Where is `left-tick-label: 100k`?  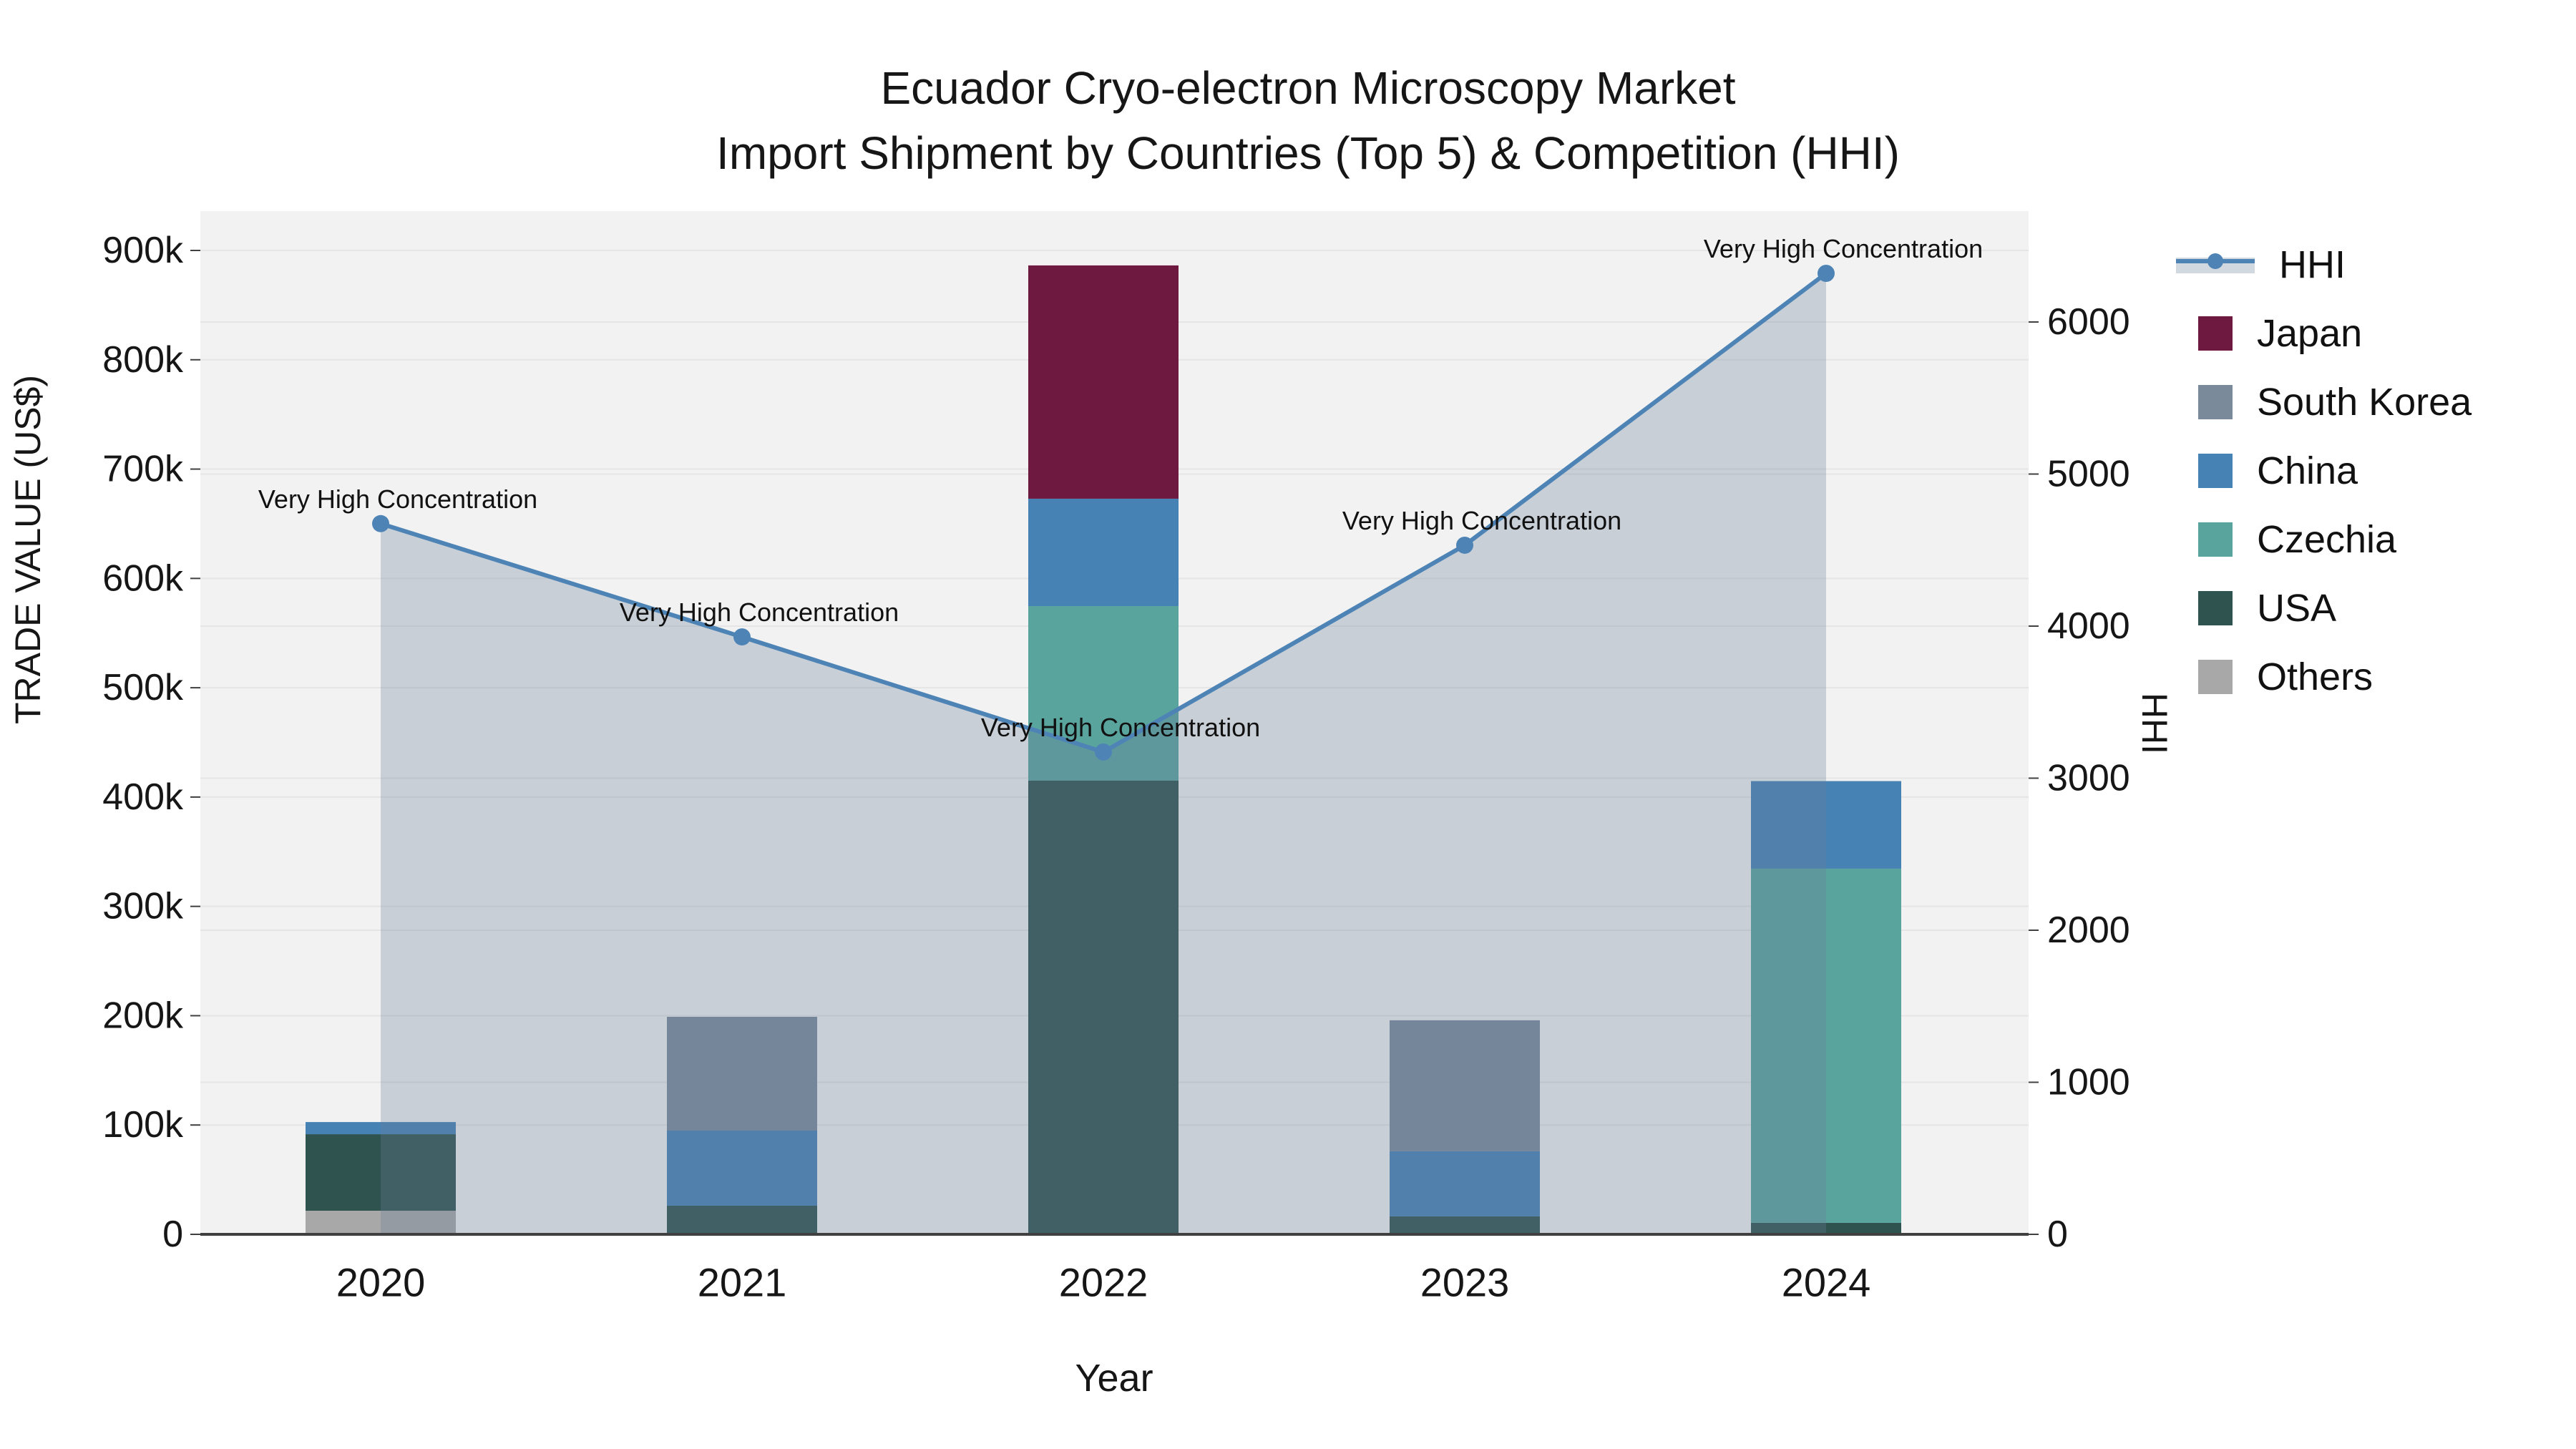
left-tick-label: 100k is located at coordinates (143, 1125).